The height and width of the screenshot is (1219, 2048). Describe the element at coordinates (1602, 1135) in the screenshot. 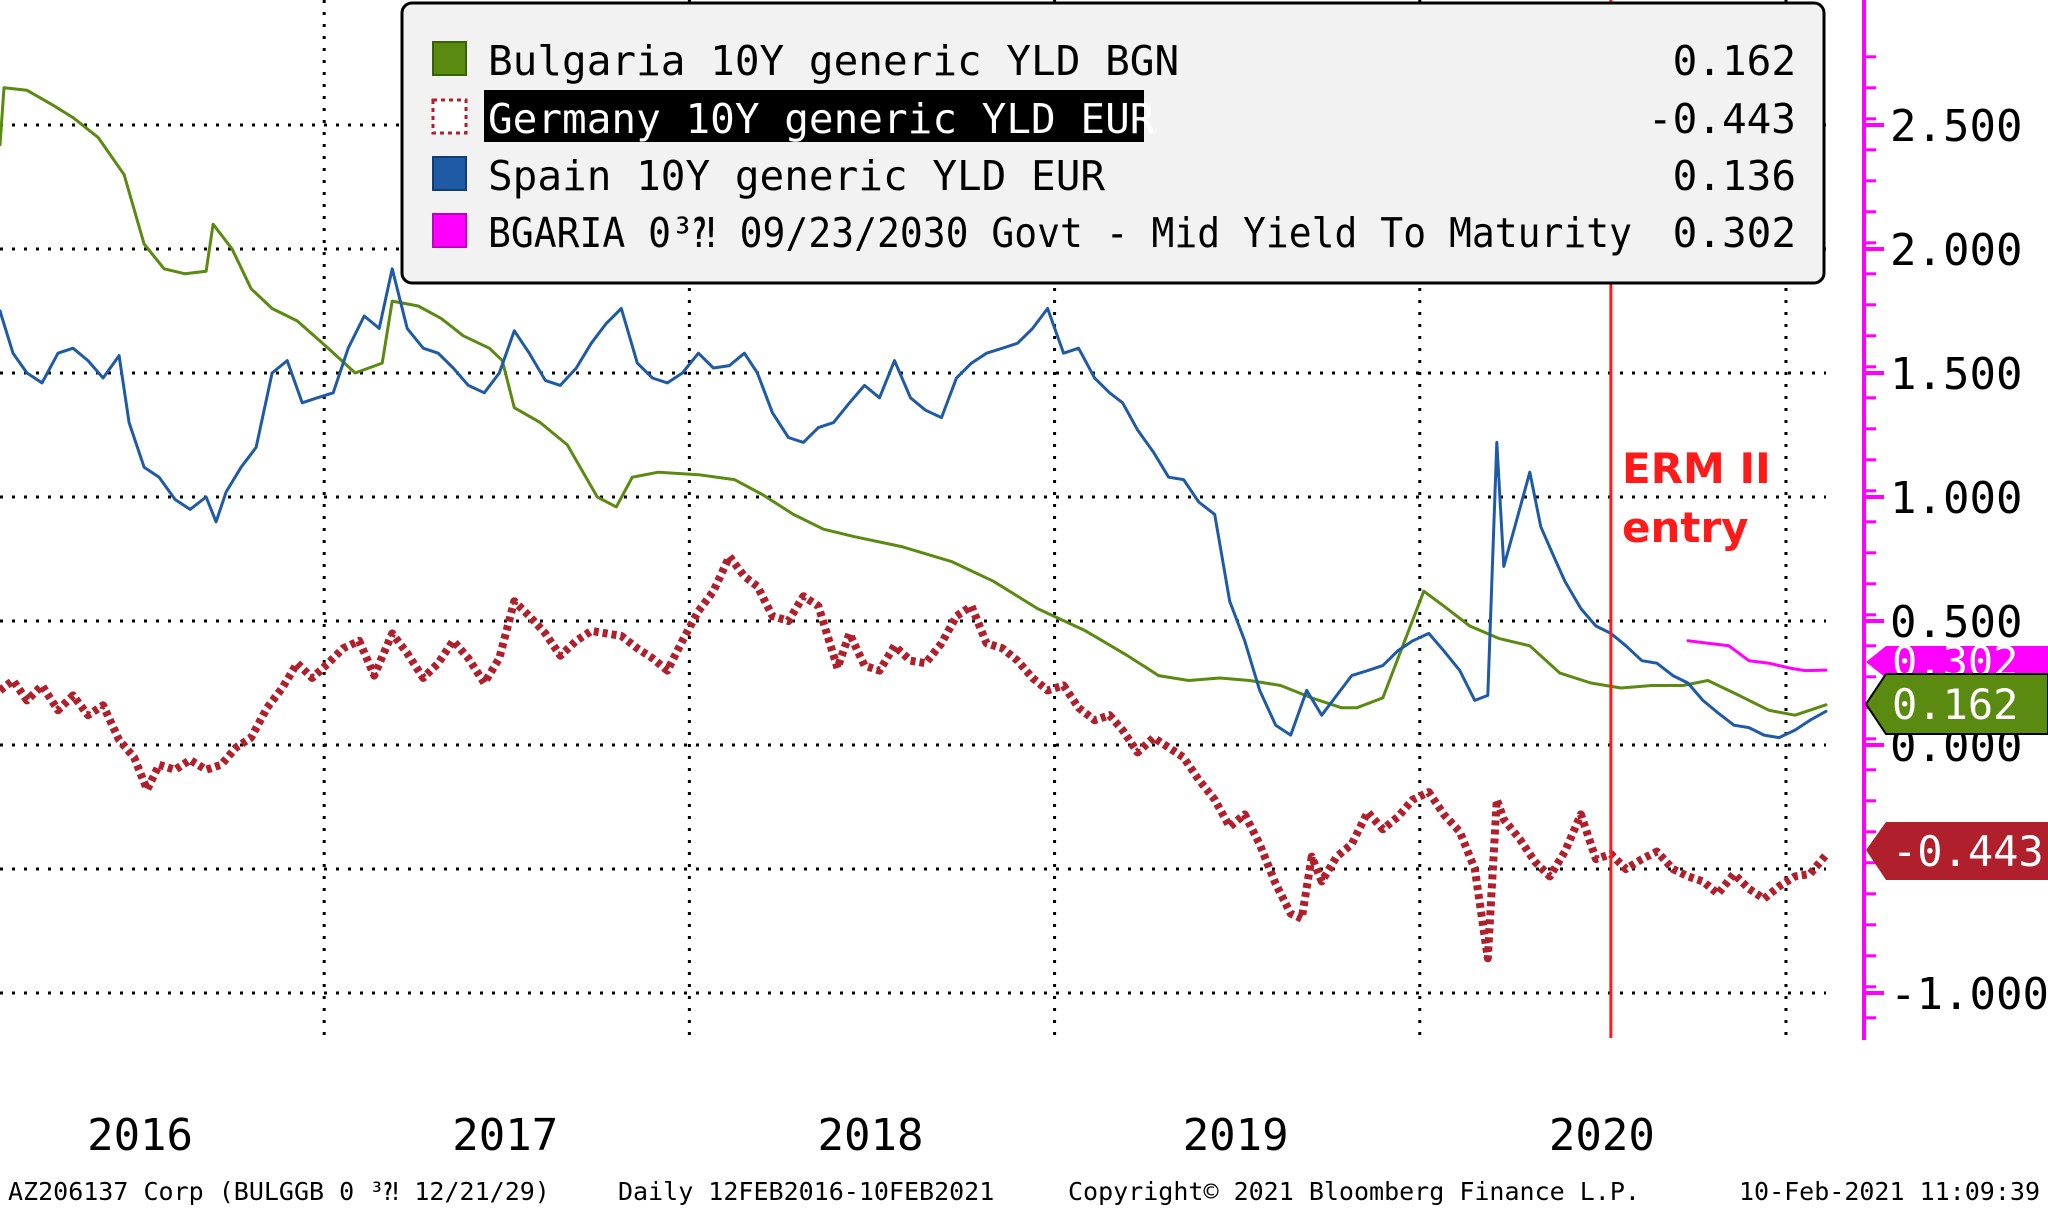

I see `x-tick-label: 2020` at that location.